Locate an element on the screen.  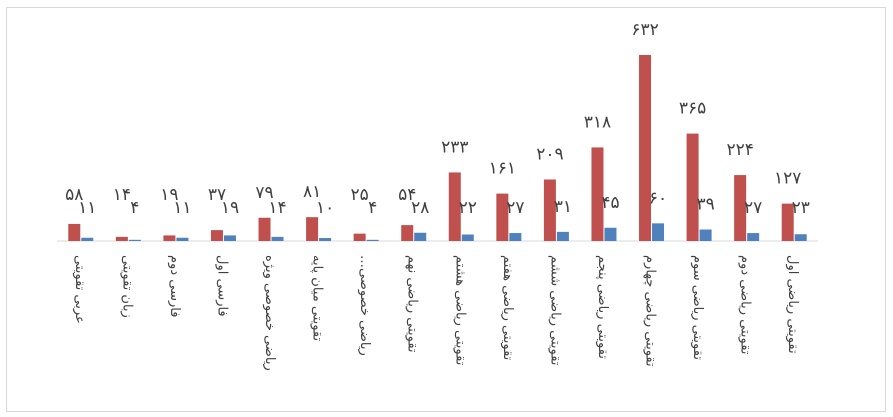
data-label-series2-15: ۲۳ is located at coordinates (801, 208).